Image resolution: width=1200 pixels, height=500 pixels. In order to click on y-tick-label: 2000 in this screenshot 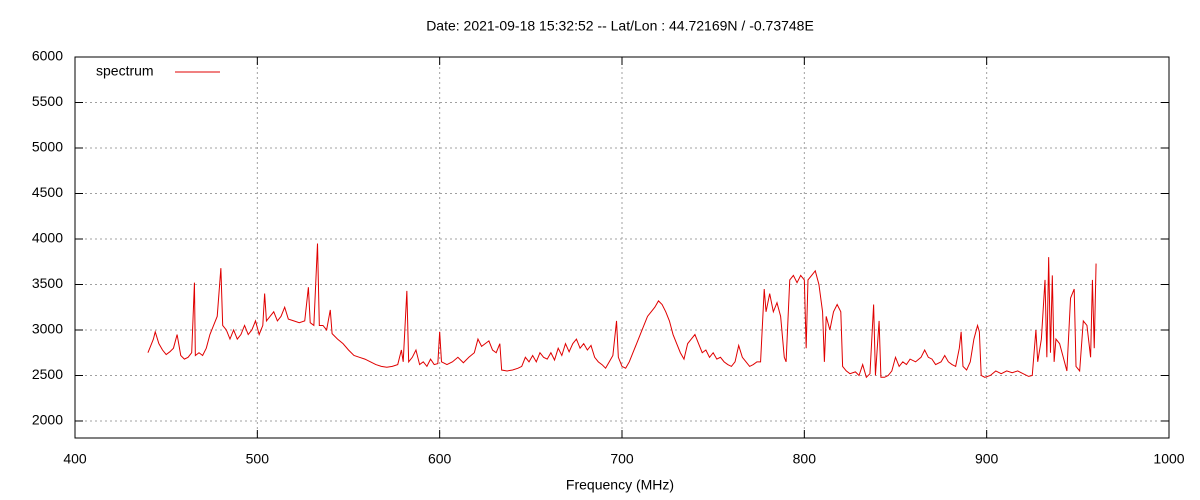, I will do `click(47, 420)`.